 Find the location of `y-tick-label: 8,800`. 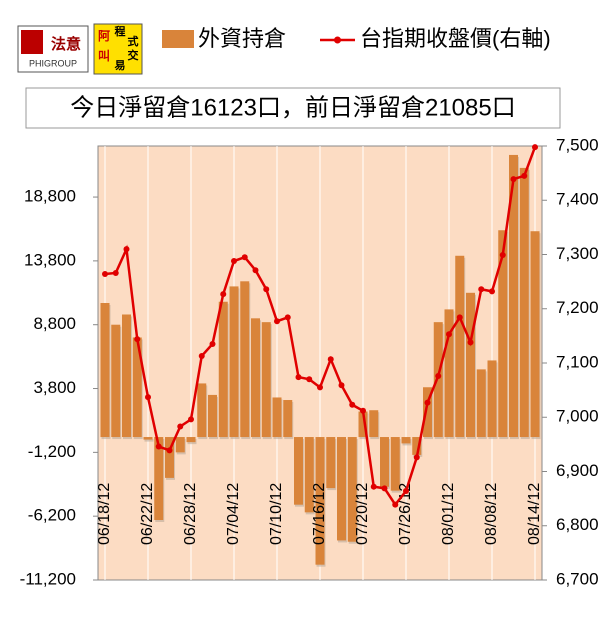

y-tick-label: 8,800 is located at coordinates (54, 323).